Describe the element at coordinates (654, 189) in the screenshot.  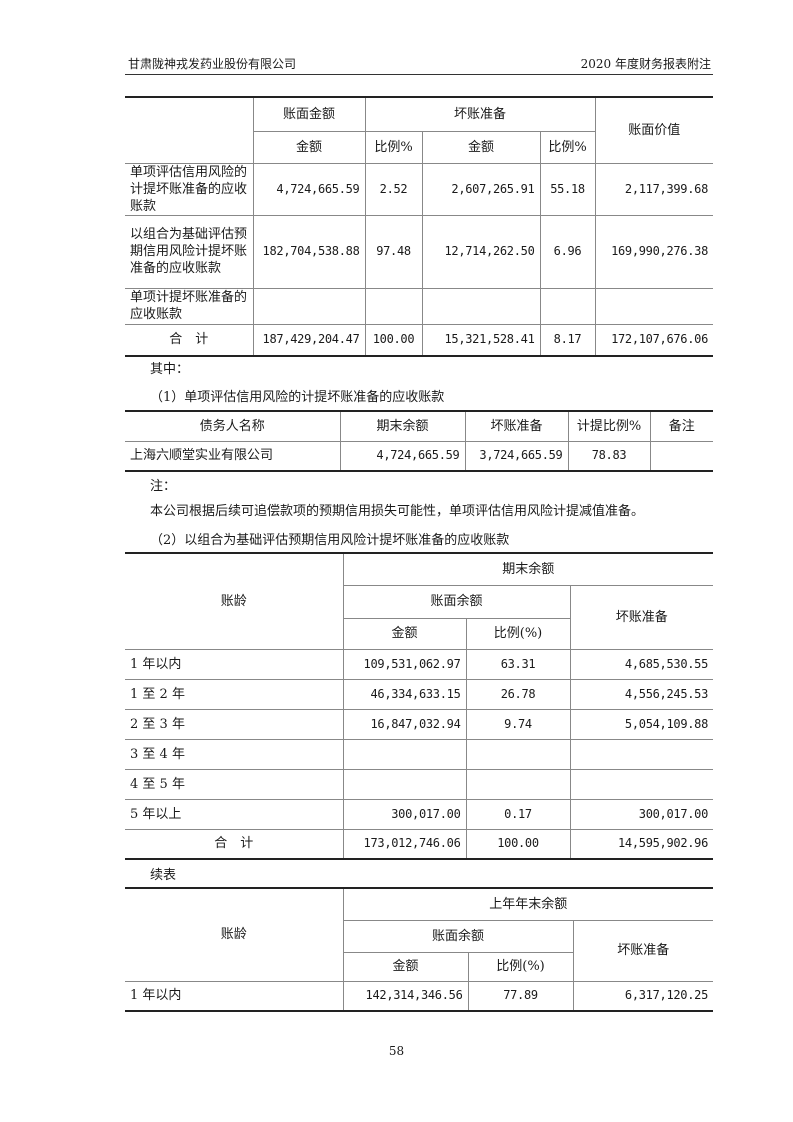
I see `book-value-cell: 2,117,399.68` at that location.